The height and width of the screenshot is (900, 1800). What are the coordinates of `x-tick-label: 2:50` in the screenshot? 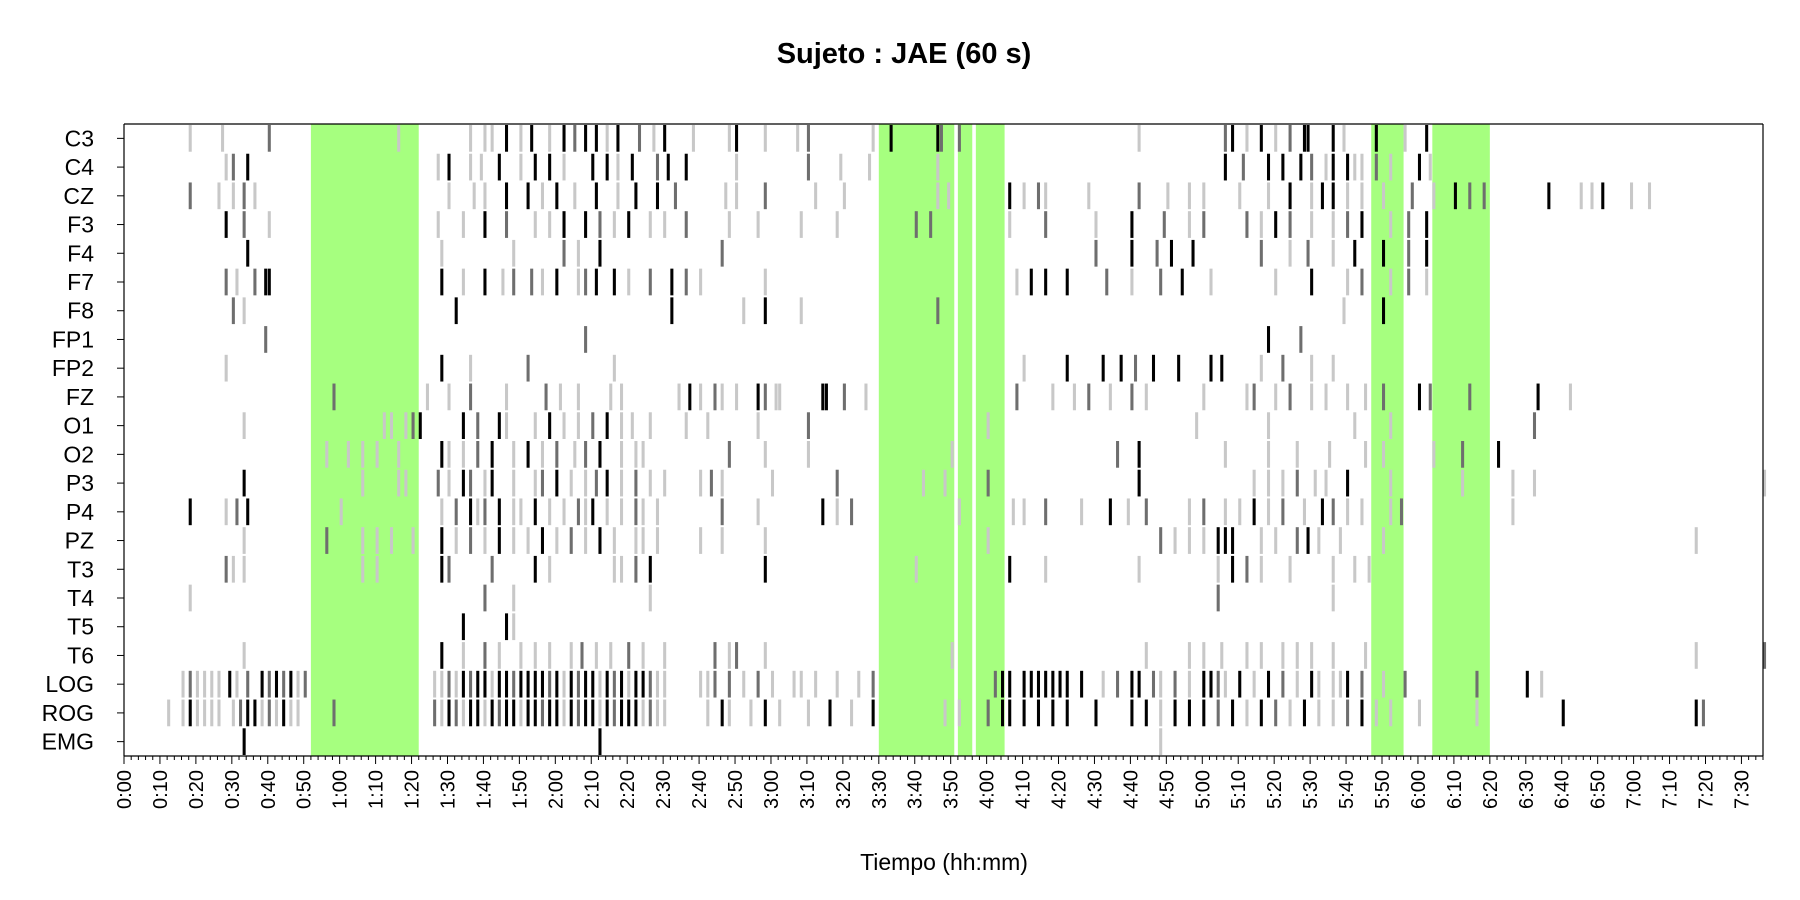 It's located at (736, 789).